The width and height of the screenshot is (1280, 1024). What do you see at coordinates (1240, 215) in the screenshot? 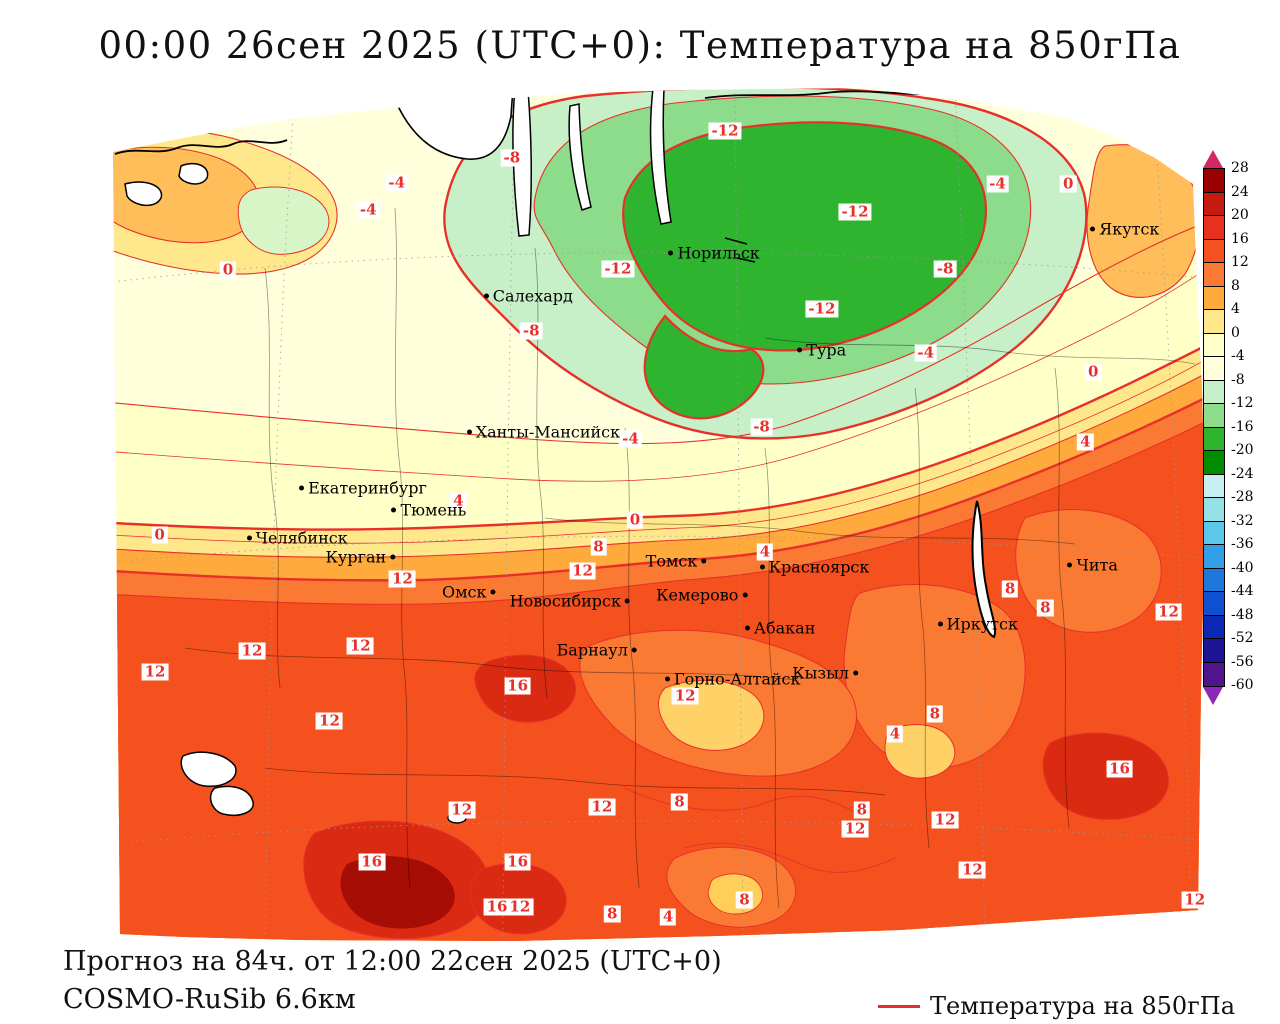
I see `colorbar-tick-label: 20` at bounding box center [1240, 215].